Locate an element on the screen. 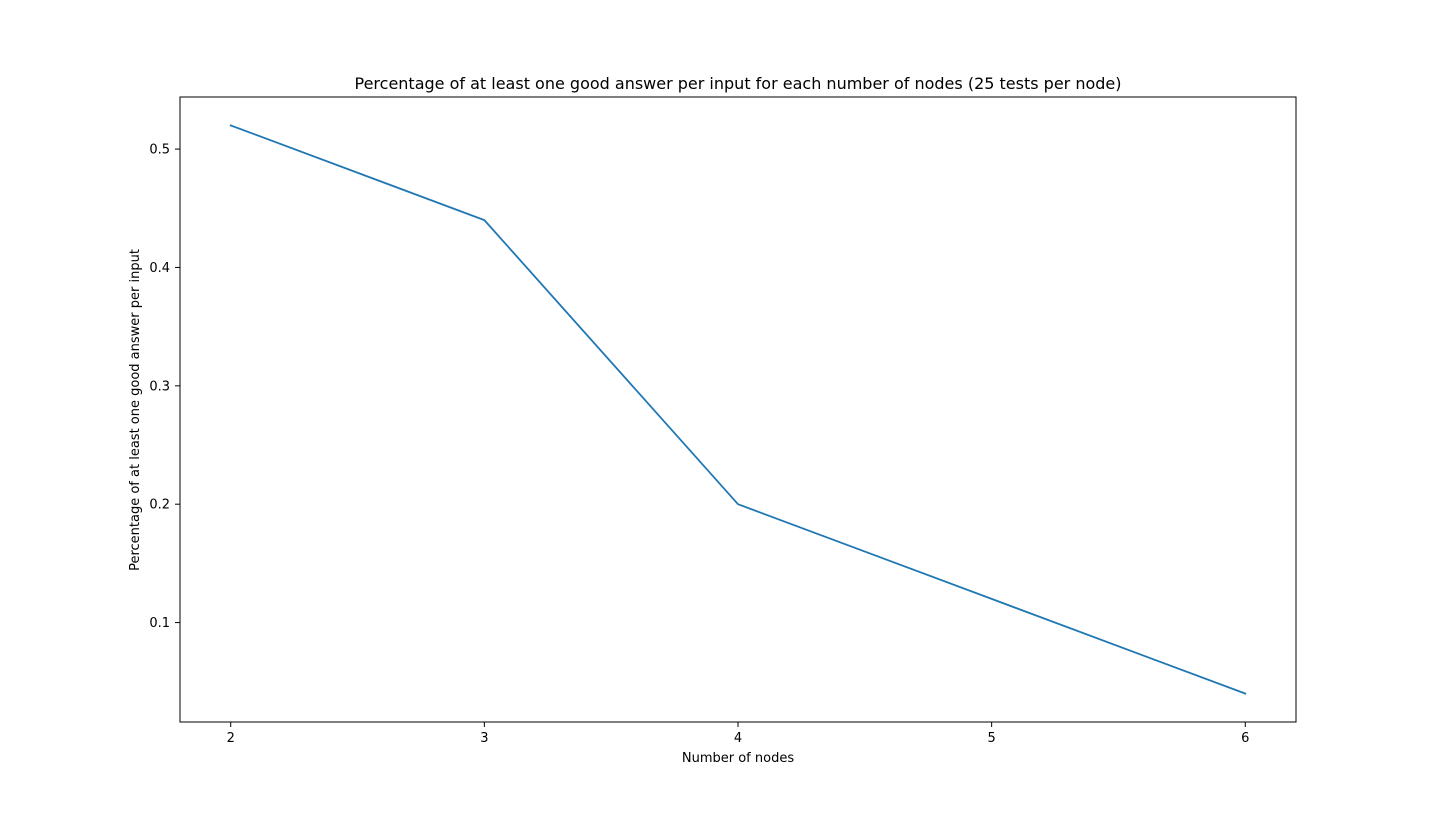 This screenshot has height=815, width=1440. x-tick-label: 4 is located at coordinates (738, 738).